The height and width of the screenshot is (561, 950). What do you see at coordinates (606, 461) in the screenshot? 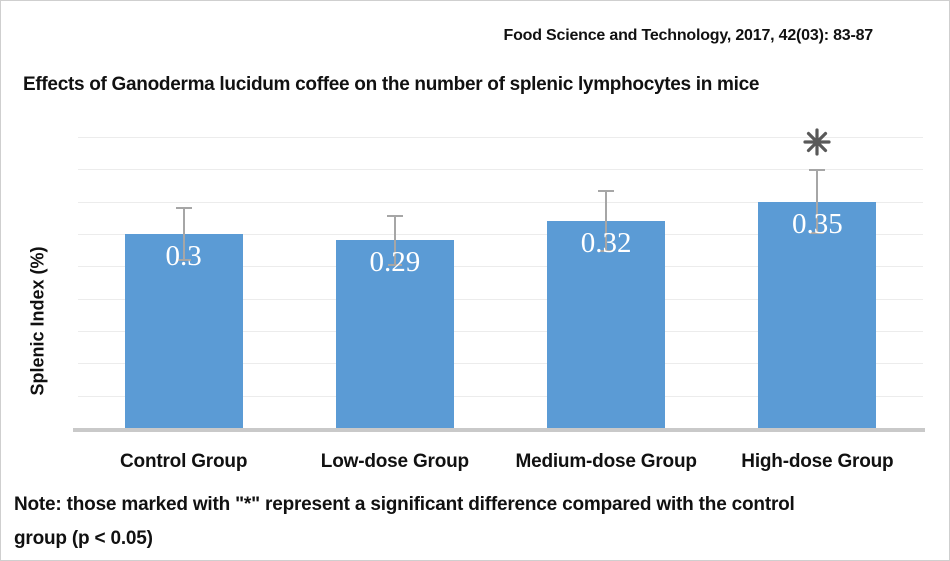
I see `x-tick-label-medium-dose-group: Medium-dose Group` at bounding box center [606, 461].